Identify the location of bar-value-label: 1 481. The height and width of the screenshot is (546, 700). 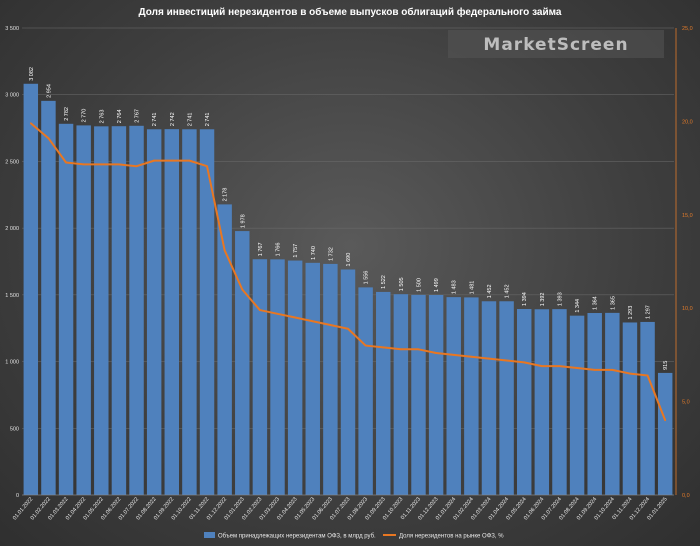
(472, 288).